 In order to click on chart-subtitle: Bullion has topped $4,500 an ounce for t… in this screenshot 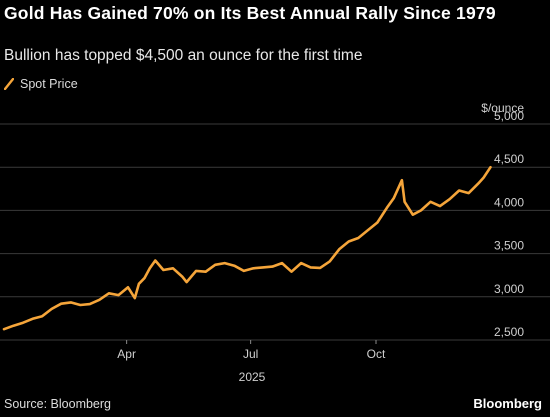, I will do `click(183, 55)`.